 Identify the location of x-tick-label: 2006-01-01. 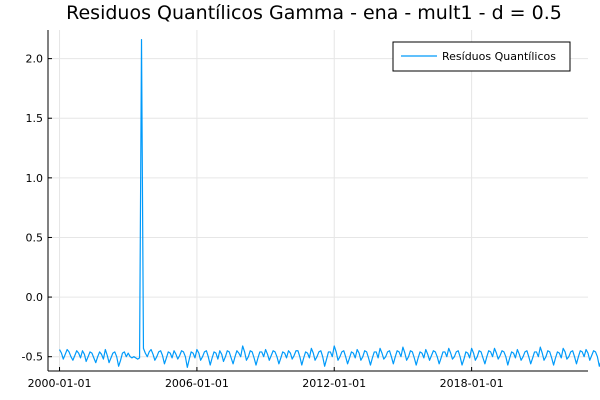
(197, 383).